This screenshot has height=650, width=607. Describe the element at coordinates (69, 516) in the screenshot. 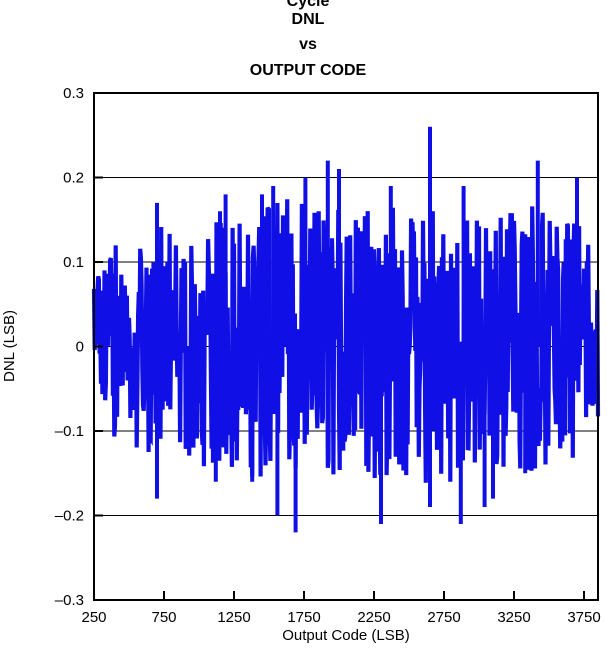

I see `y-tick-label: –0.2` at that location.